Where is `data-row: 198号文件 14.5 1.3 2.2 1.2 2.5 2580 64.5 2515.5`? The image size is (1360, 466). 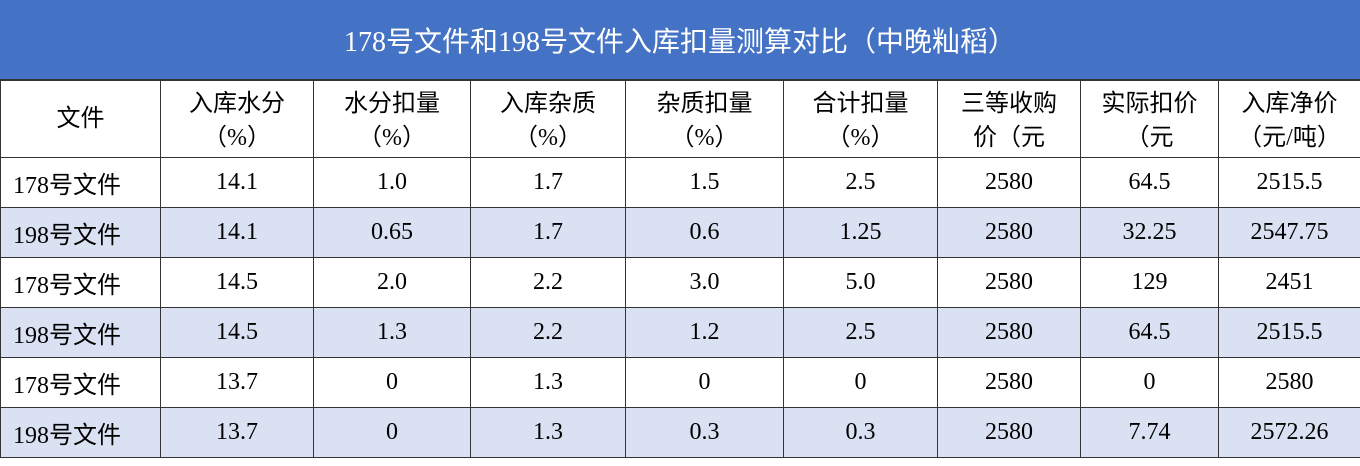
data-row: 198号文件 14.5 1.3 2.2 1.2 2.5 2580 64.5 2515.5 is located at coordinates (680, 332).